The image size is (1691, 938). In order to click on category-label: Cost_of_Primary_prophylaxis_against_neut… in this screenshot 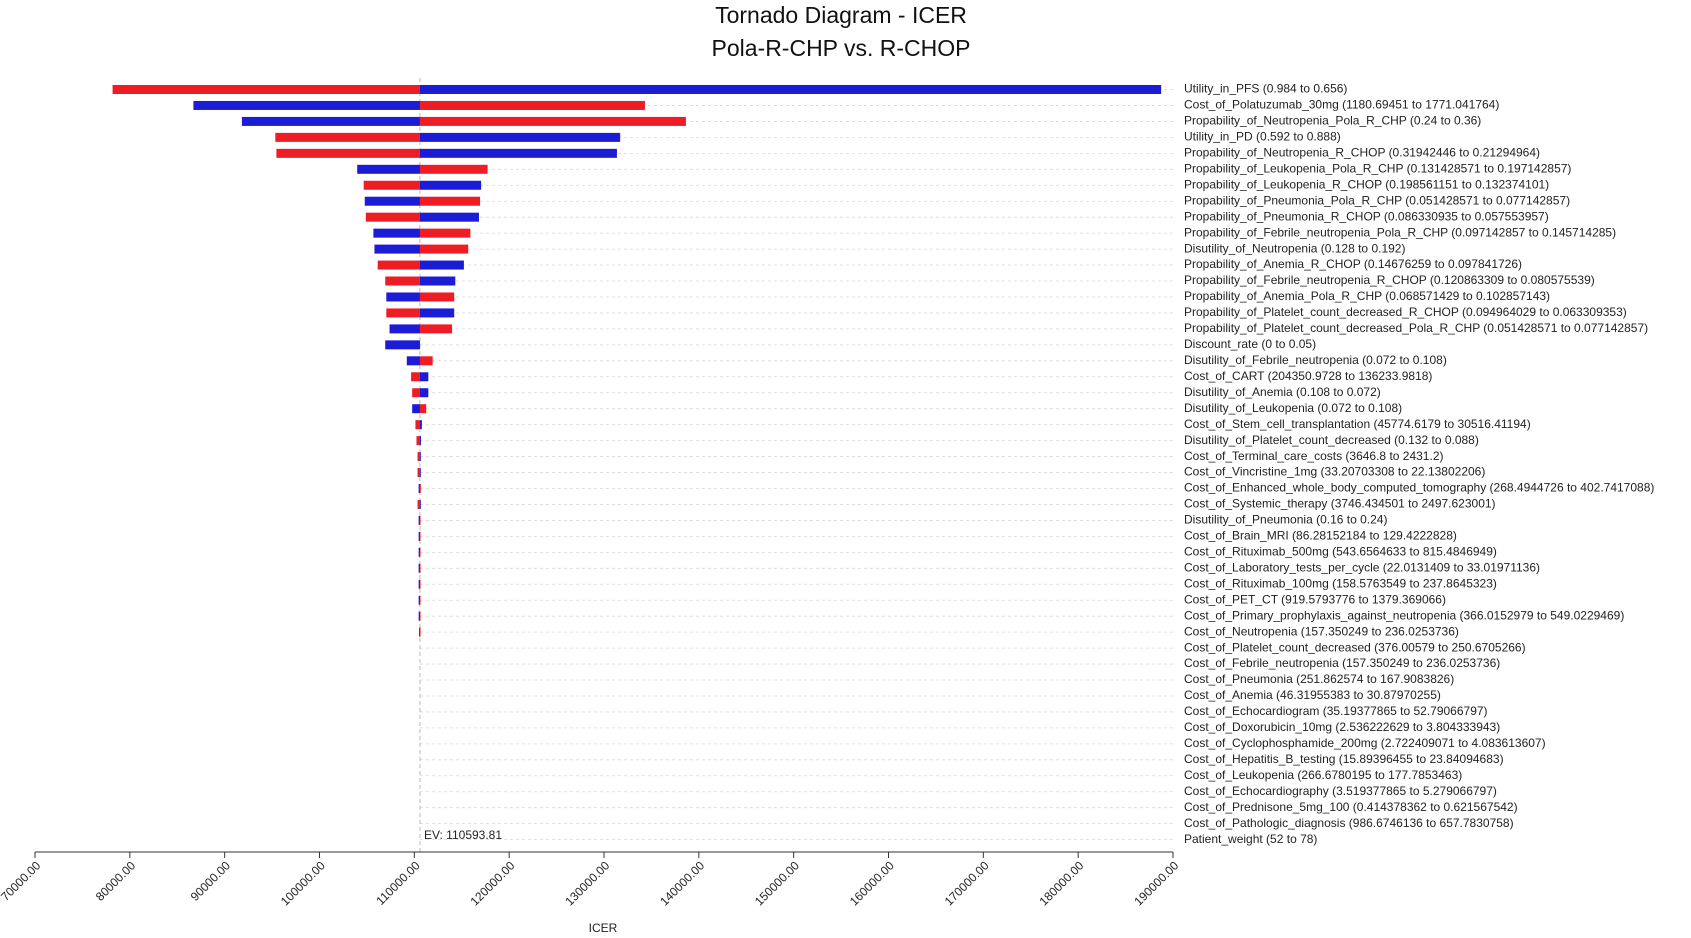, I will do `click(1404, 615)`.